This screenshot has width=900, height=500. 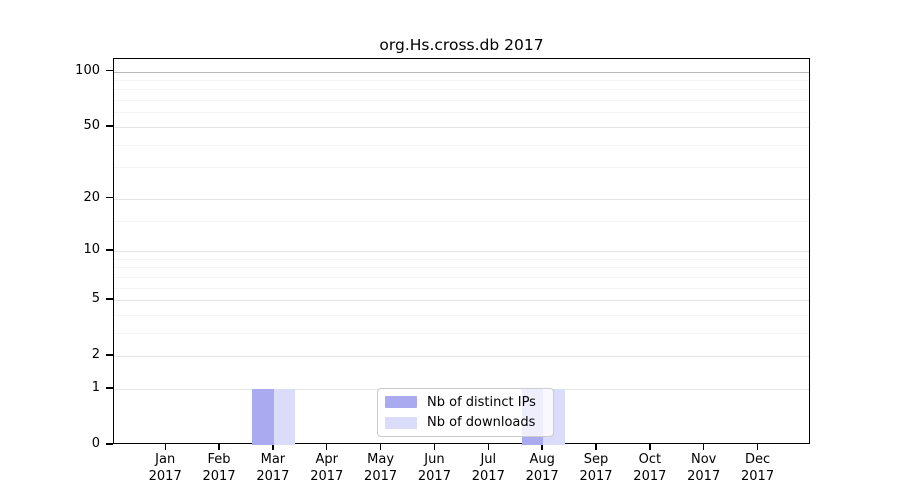 I want to click on x-tick-label: Apr 2017, so click(x=327, y=468).